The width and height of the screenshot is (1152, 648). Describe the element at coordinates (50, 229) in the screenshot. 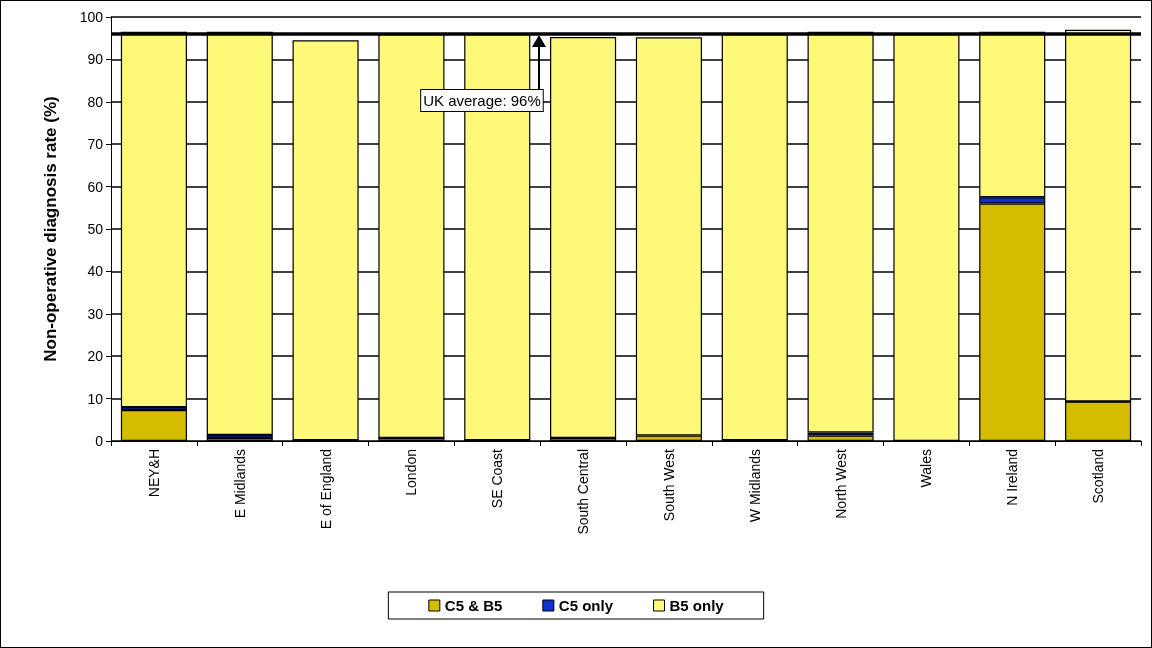

I see `y-axis-title: Non-operative diagnosis rate (%)` at that location.